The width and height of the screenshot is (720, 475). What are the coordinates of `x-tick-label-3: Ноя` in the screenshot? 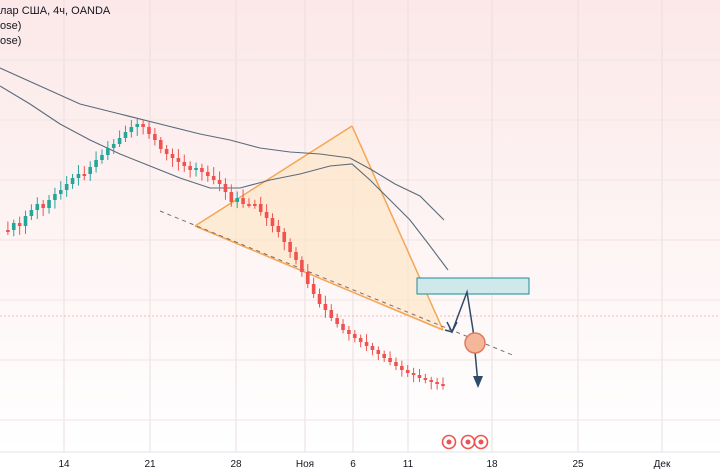 It's located at (305, 464).